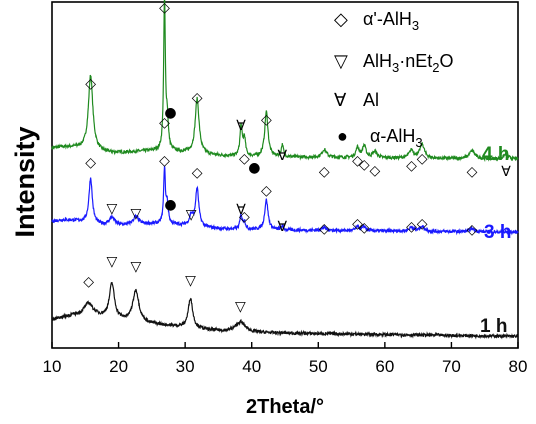  I want to click on legend-label-1: α'-AlH3, so click(391, 21).